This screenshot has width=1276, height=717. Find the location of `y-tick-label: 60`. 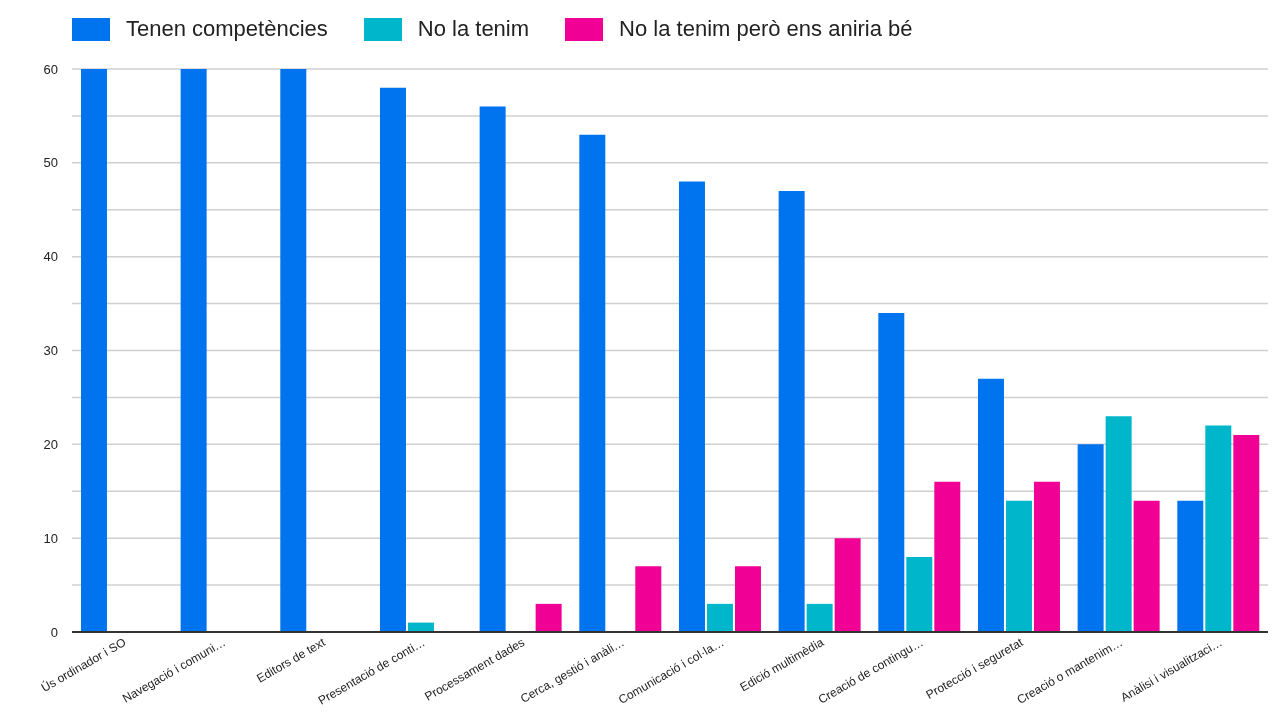

y-tick-label: 60 is located at coordinates (50, 69).